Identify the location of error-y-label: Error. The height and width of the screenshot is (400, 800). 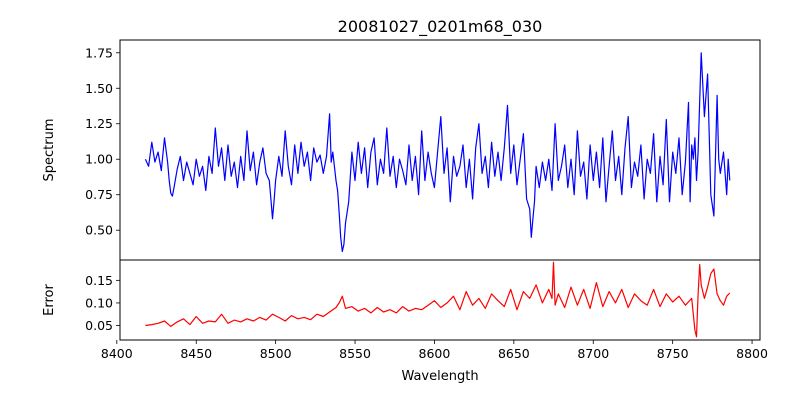
(49, 300).